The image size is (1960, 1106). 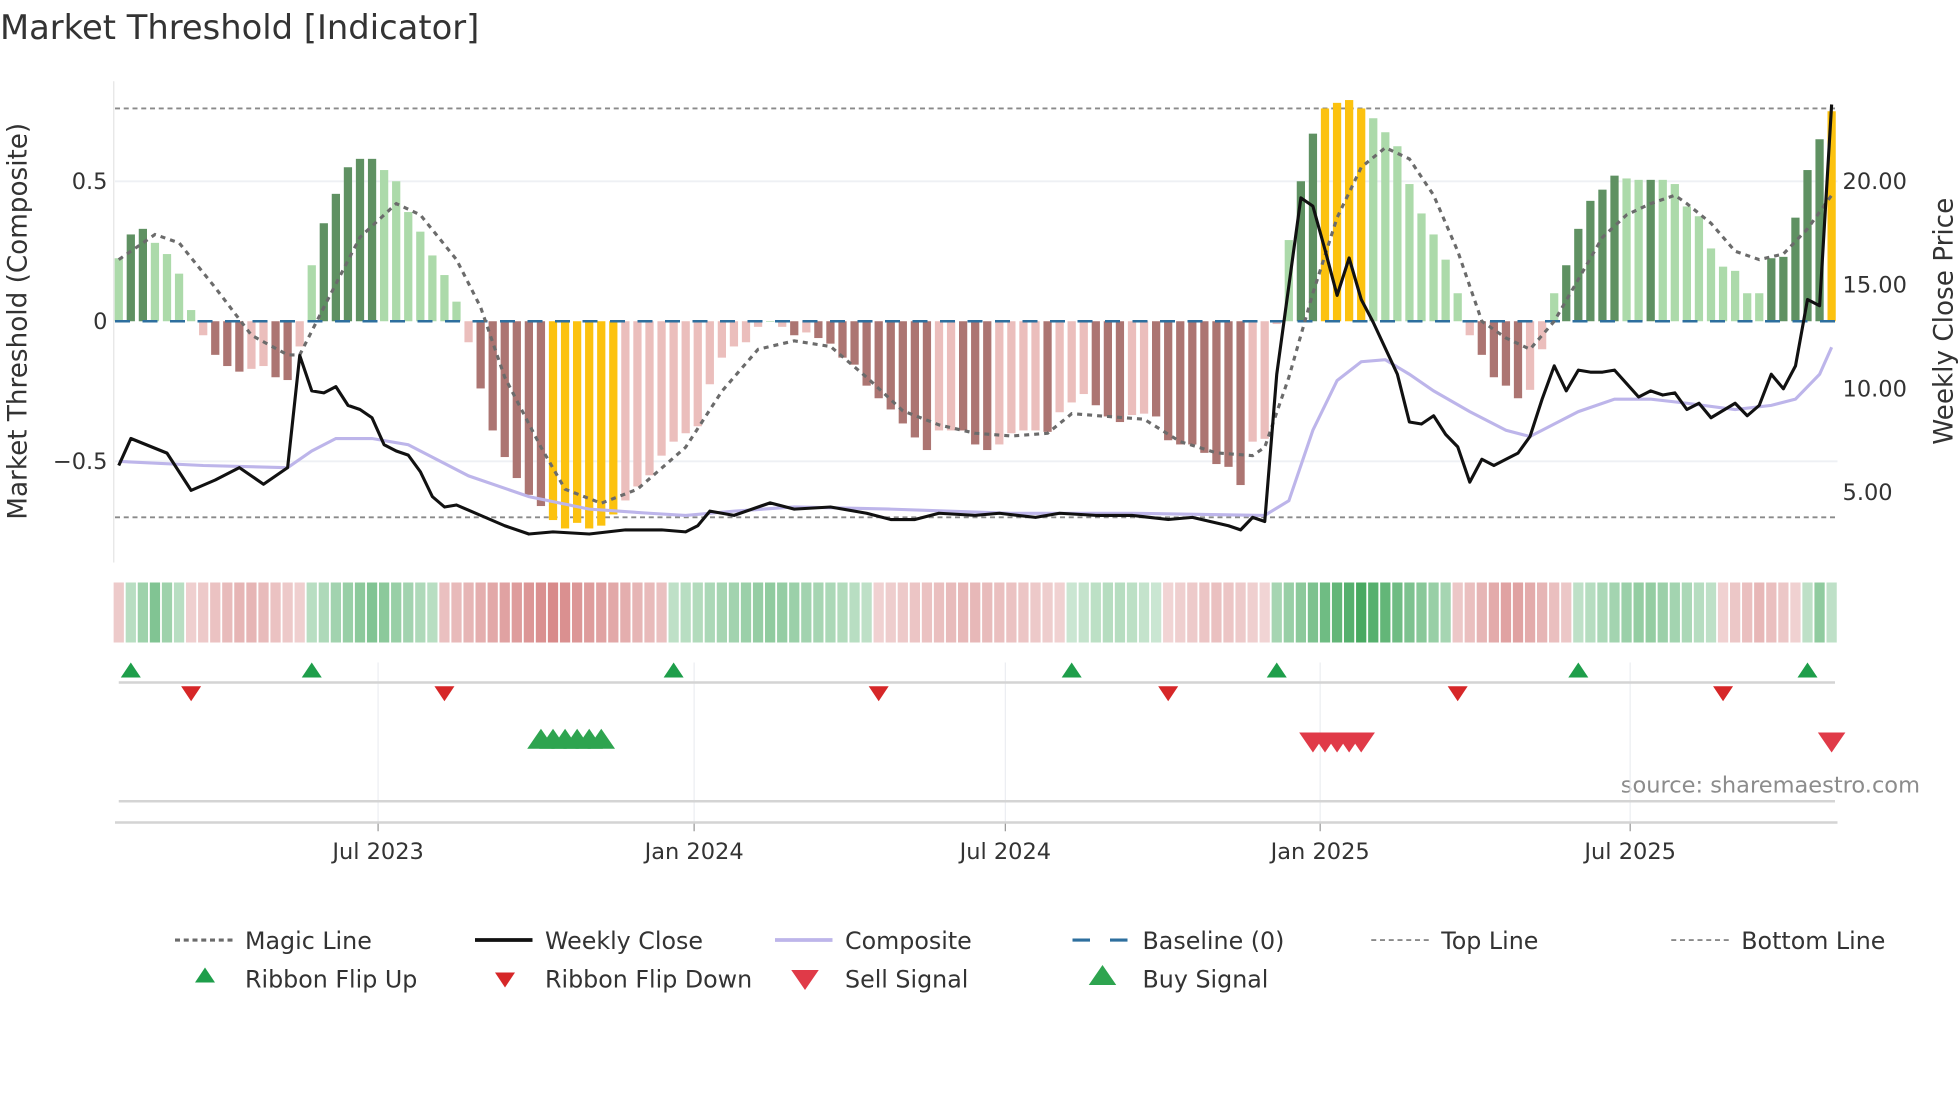 What do you see at coordinates (1770, 786) in the screenshot?
I see `source-text: source: sharemaestro.com` at bounding box center [1770, 786].